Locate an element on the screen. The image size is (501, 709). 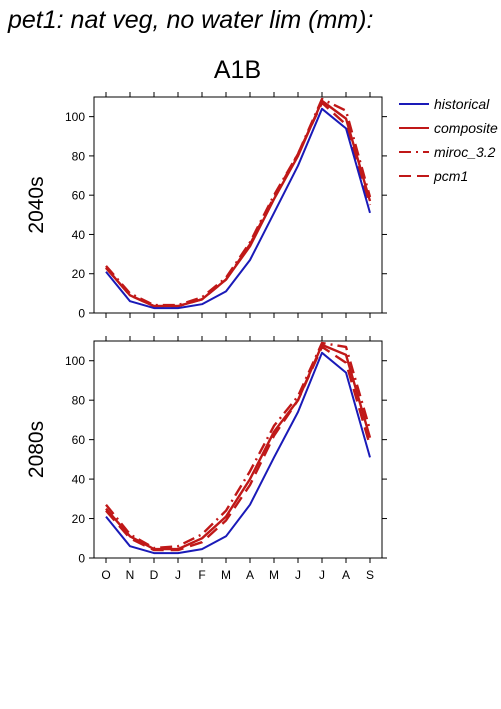
legend-label: miroc_3.2 is located at coordinates (465, 152).